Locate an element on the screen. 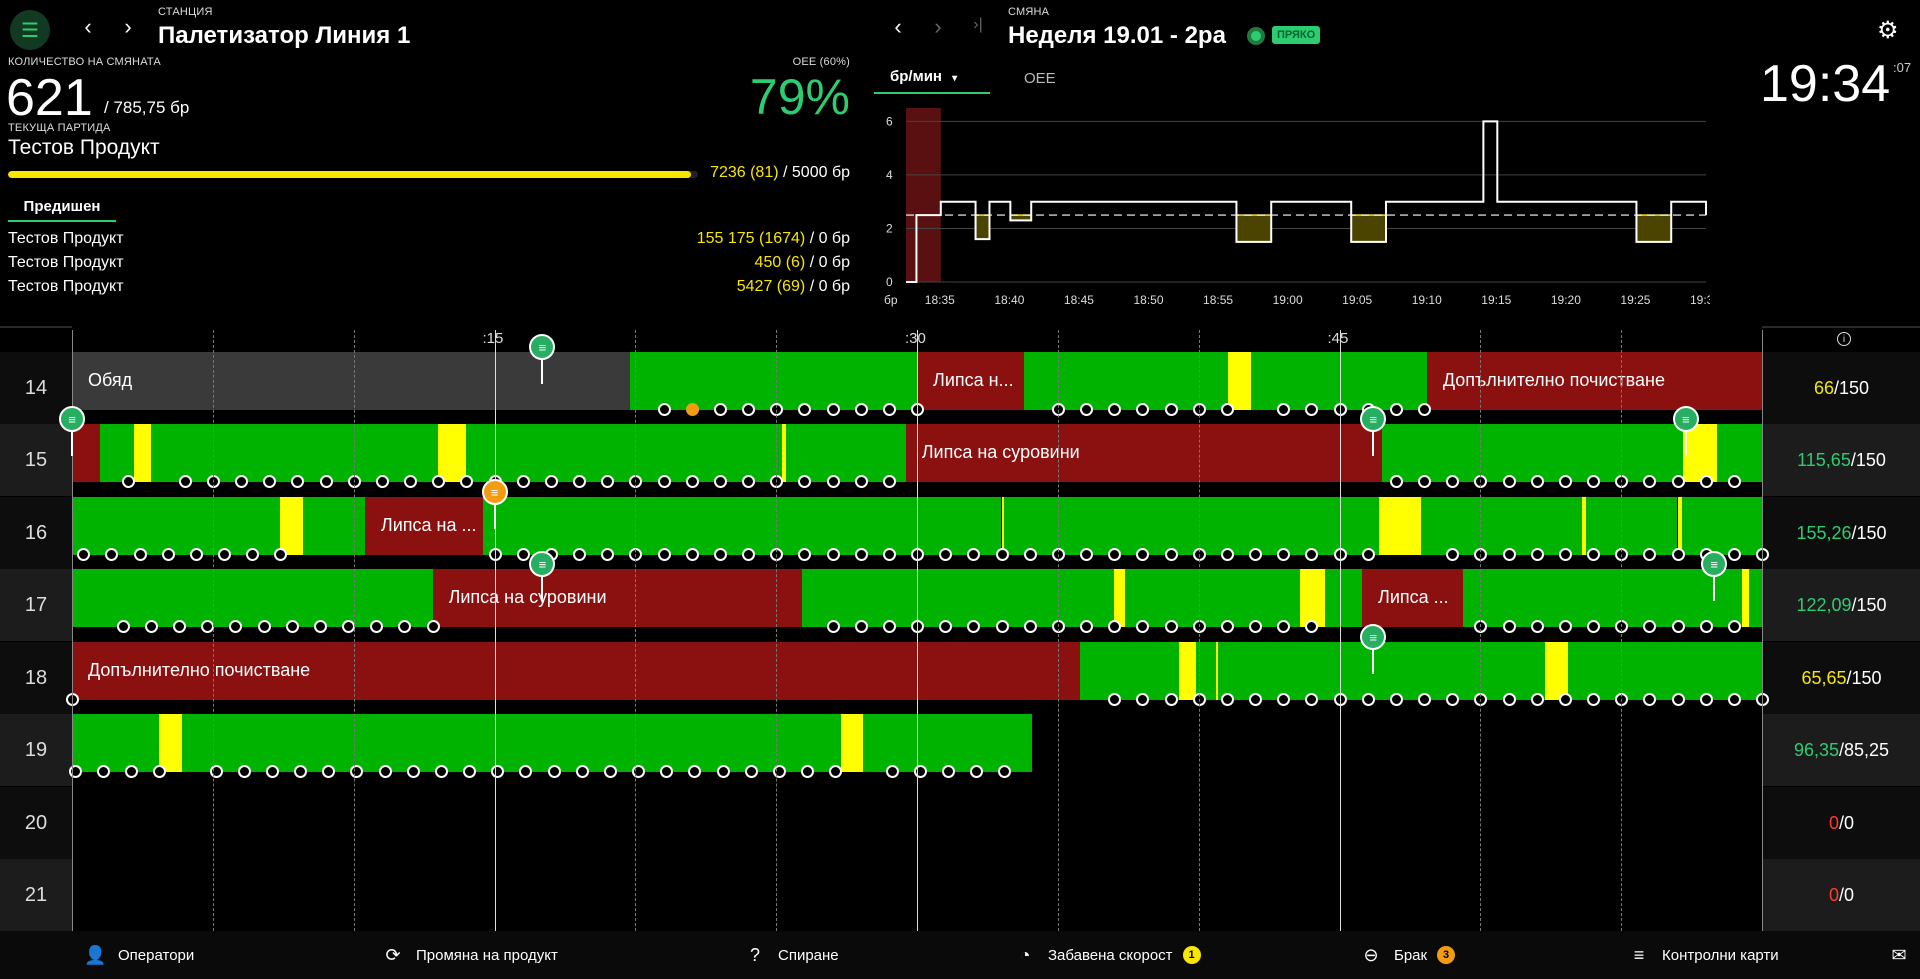 The width and height of the screenshot is (1920, 979). product-change-button: ⟳ Промяна на продукт is located at coordinates (469, 955).